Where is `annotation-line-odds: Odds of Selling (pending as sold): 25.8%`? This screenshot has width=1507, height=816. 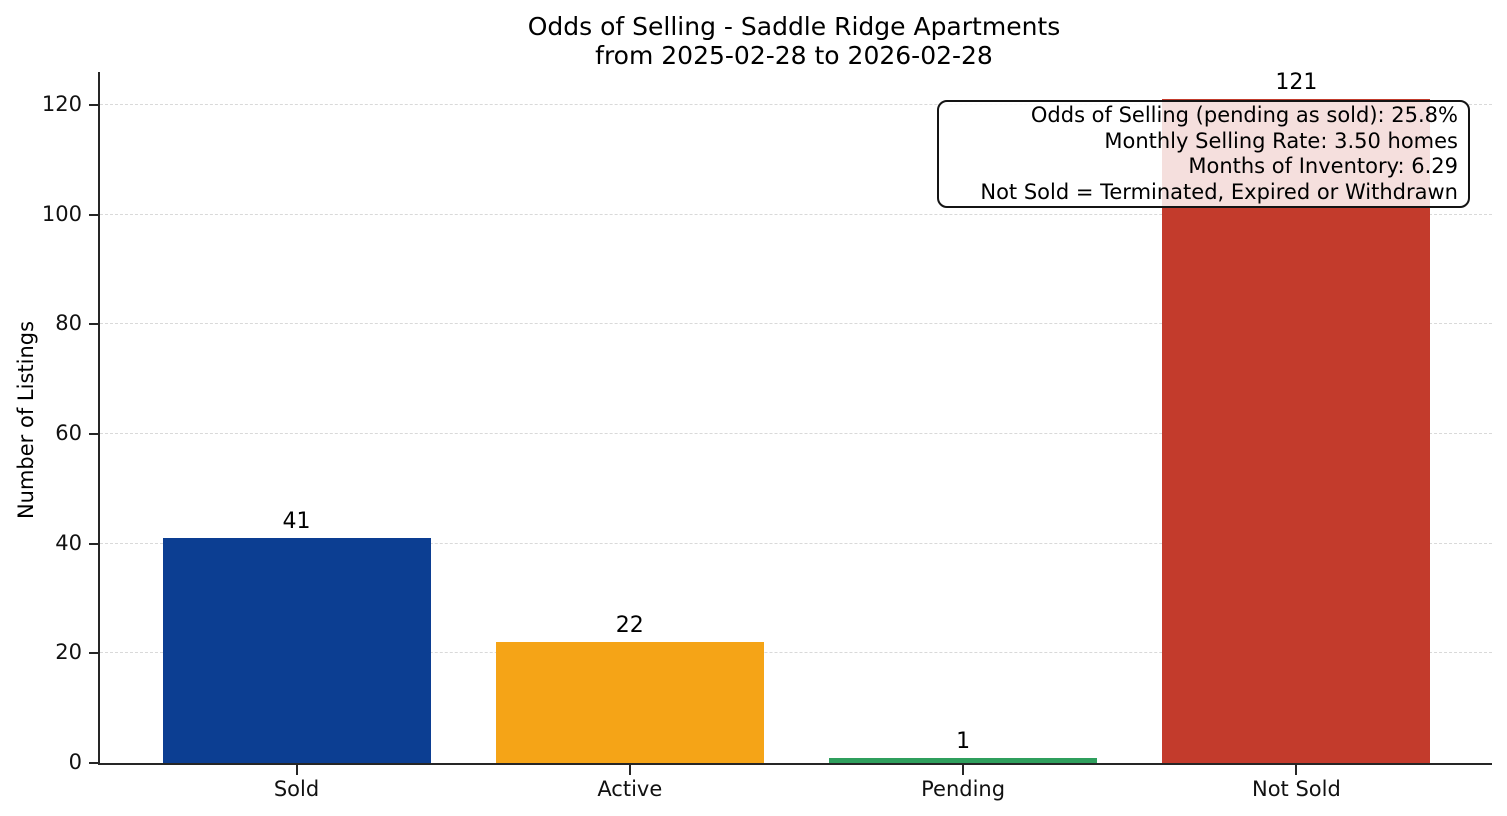 annotation-line-odds: Odds of Selling (pending as sold): 25.8% is located at coordinates (1244, 115).